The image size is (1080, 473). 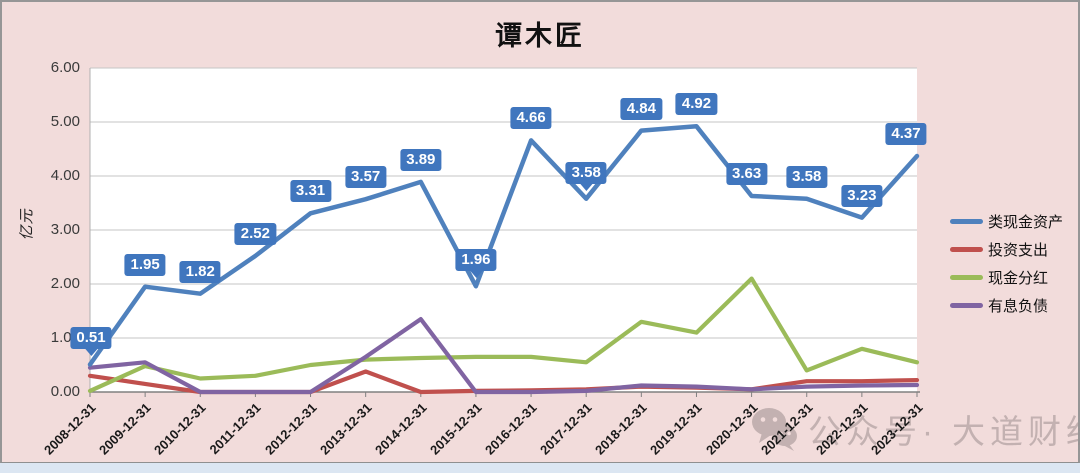 I want to click on legend-item-有息负债: 有息负债, so click(x=1006, y=305).